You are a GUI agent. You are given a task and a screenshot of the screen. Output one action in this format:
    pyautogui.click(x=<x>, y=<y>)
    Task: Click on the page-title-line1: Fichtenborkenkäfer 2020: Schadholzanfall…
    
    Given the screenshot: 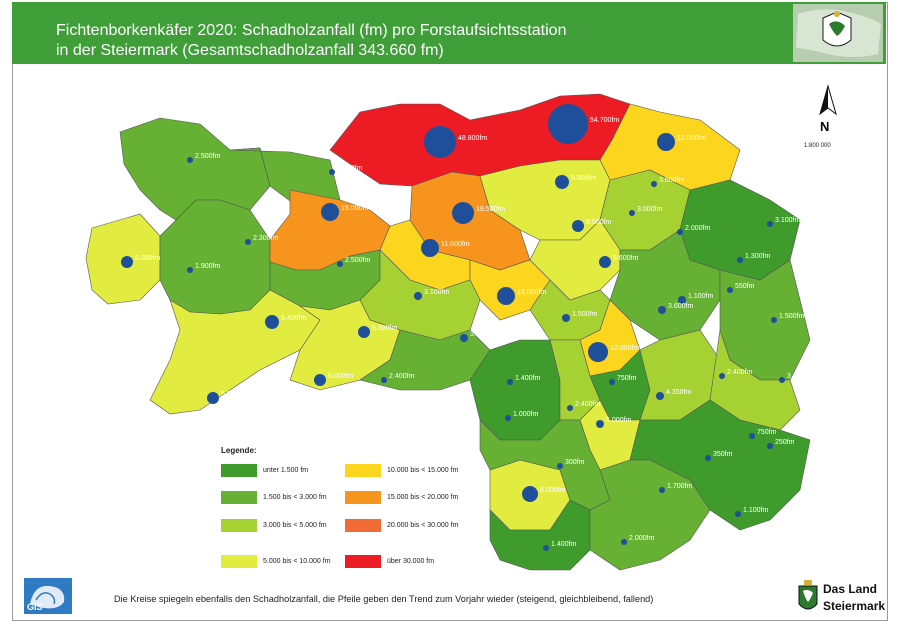 What is the action you would take?
    pyautogui.click(x=311, y=30)
    